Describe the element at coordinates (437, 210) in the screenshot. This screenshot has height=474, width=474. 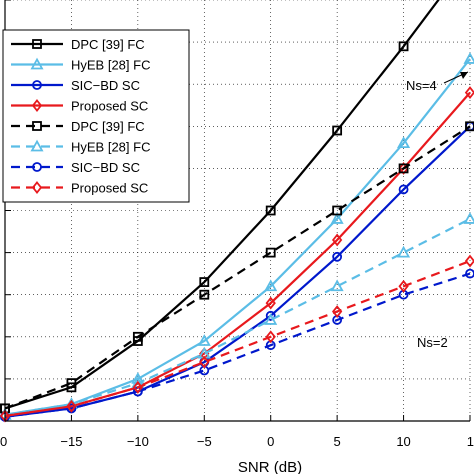
I see `annotations: Ns=4 Ns=2` at that location.